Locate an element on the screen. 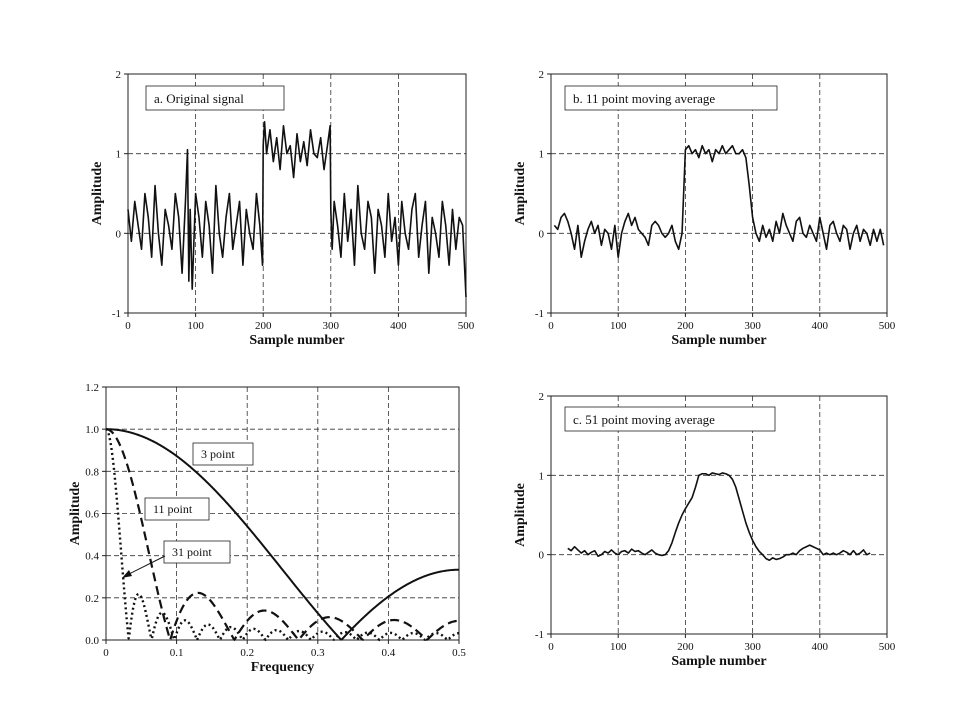  x-tick-label: 0.4 is located at coordinates (389, 653).